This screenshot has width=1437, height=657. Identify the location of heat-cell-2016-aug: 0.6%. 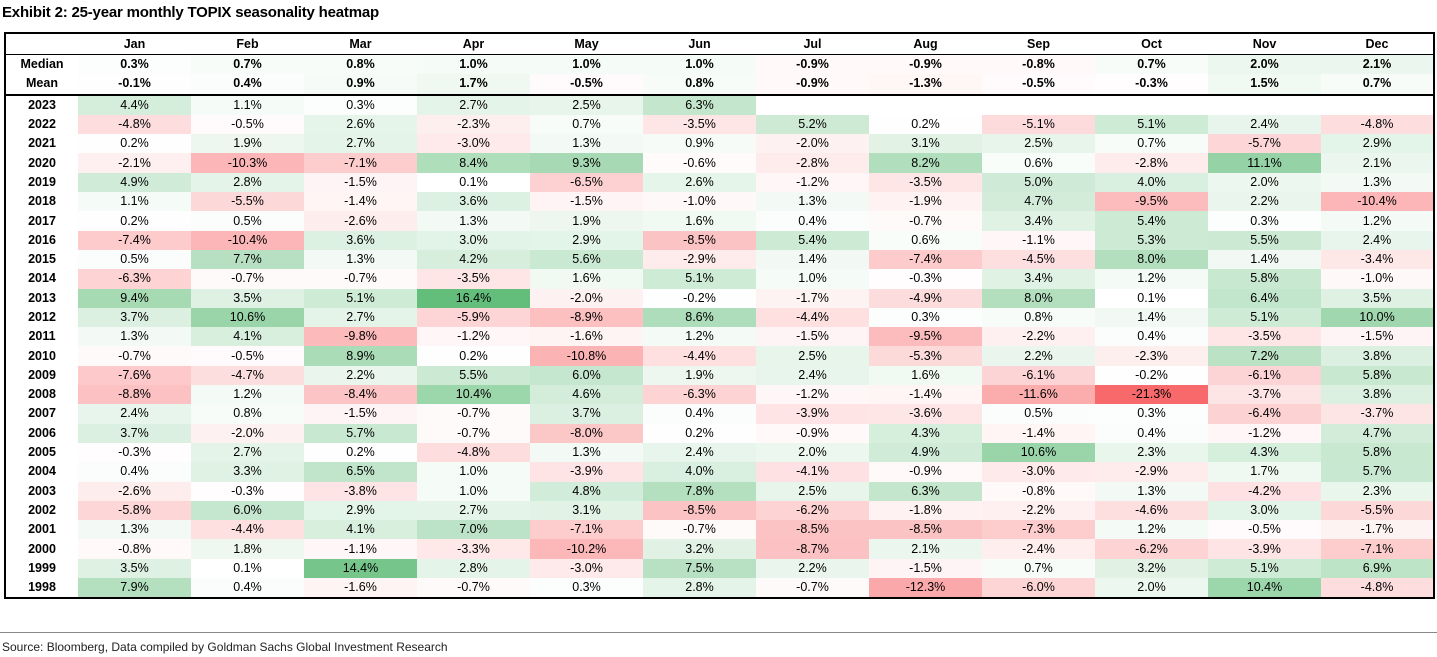
(925, 240).